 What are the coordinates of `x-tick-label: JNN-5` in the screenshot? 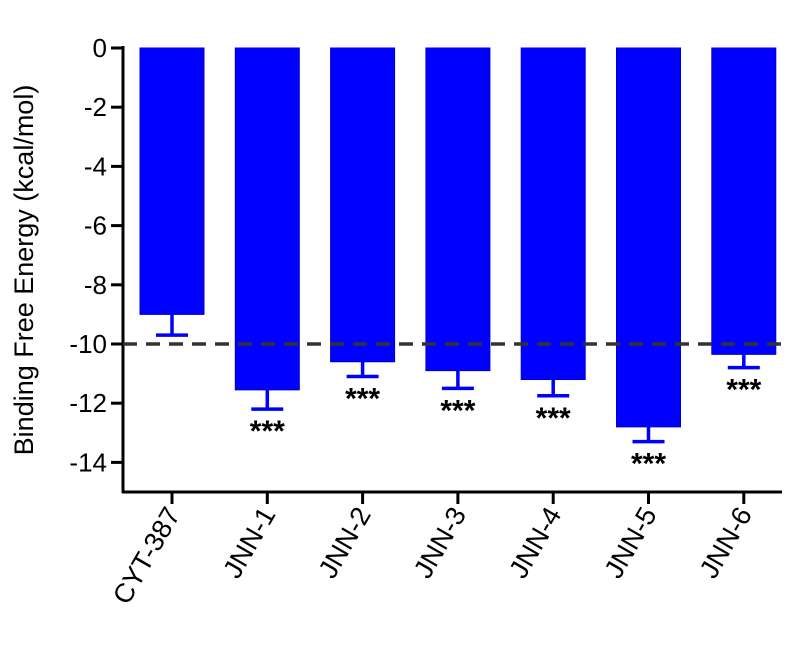 It's located at (630, 542).